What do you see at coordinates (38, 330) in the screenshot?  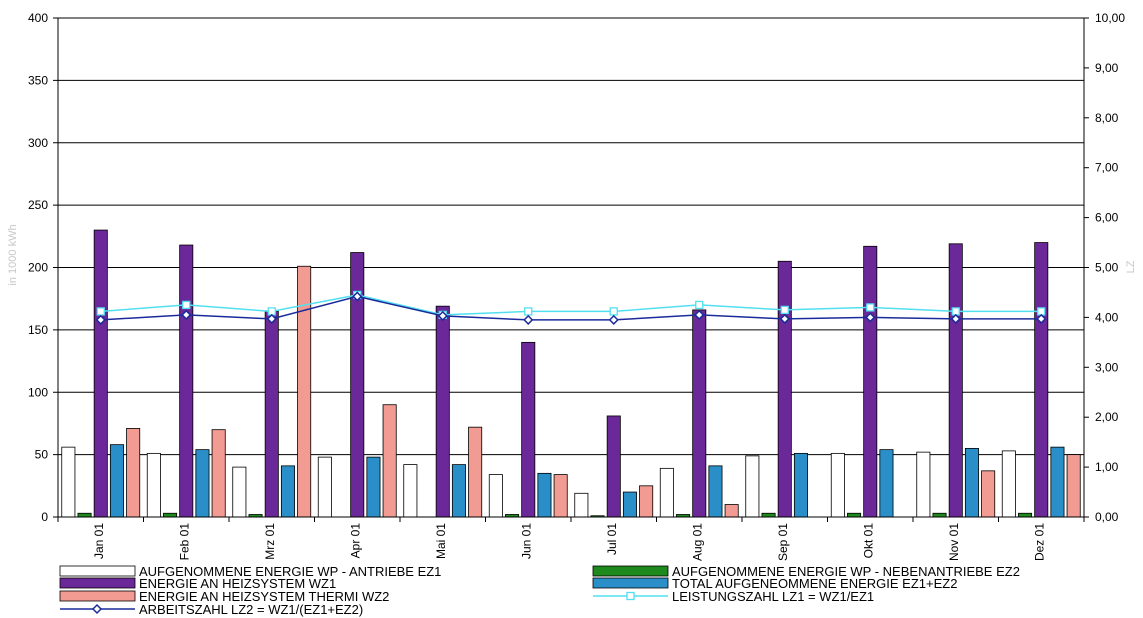 I see `y-tick-label: 150` at bounding box center [38, 330].